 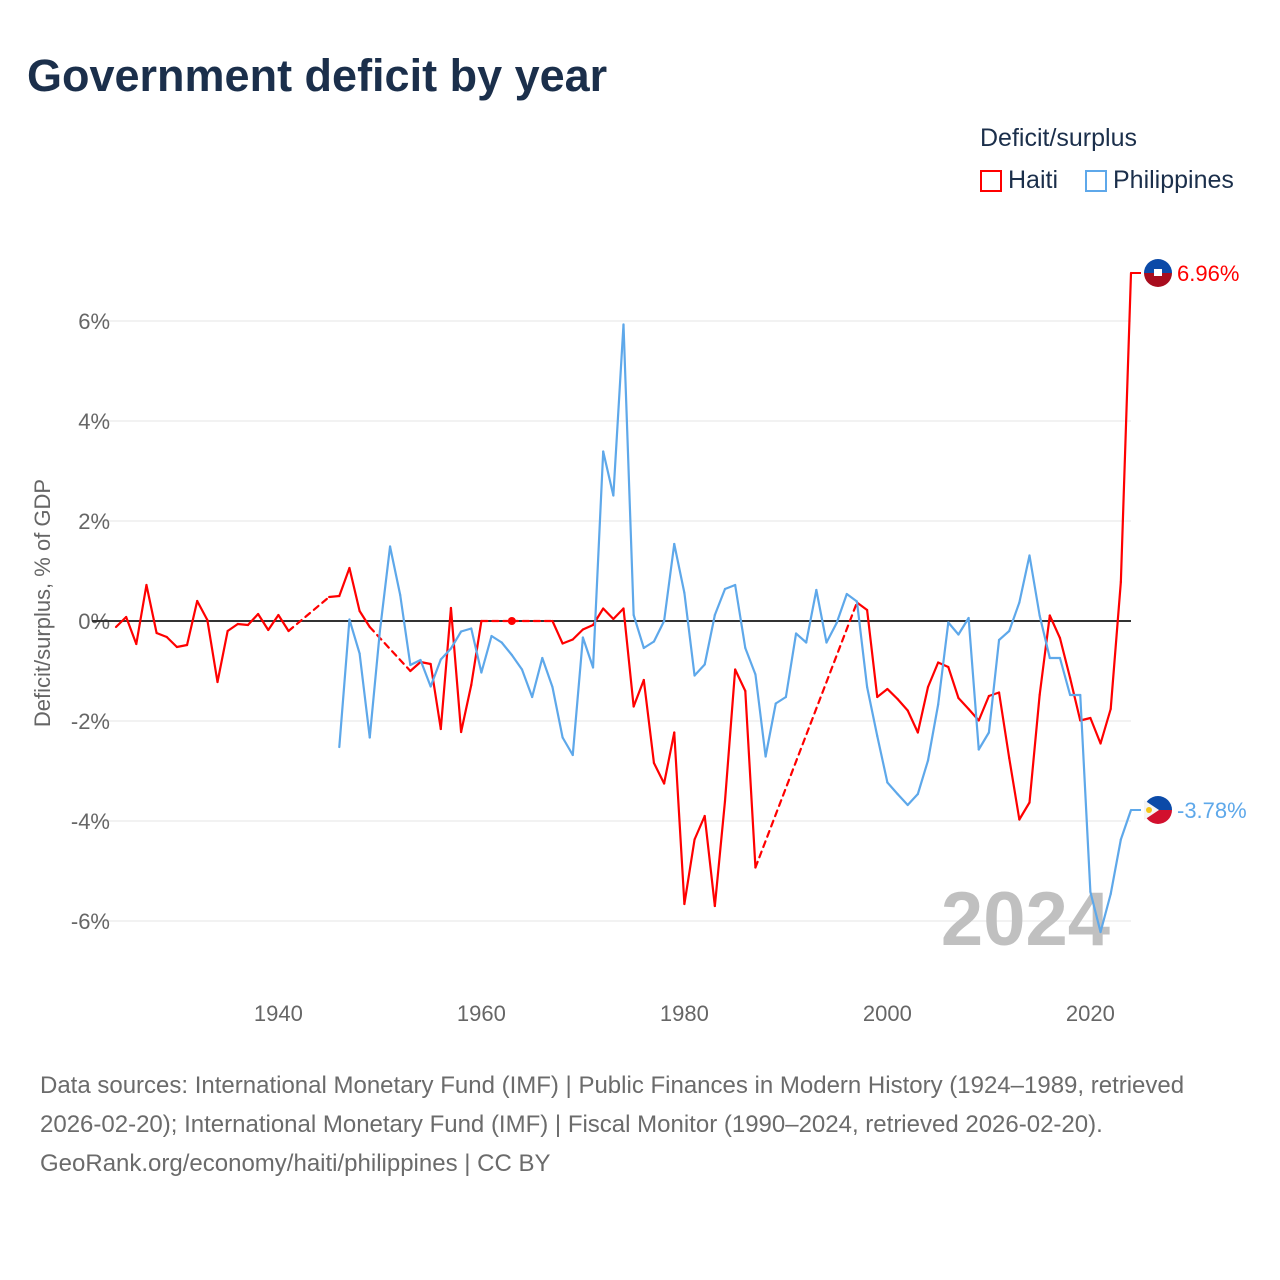 I want to click on x-tick-label: 1960, so click(x=481, y=1013).